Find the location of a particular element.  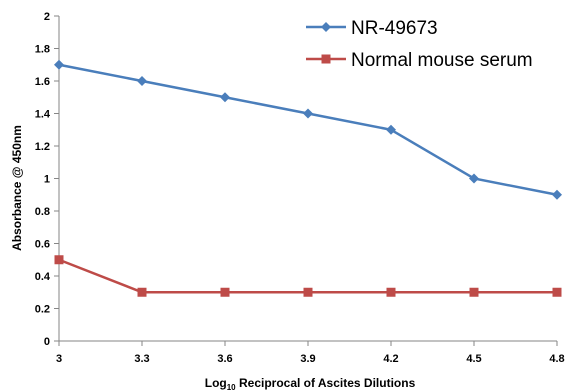

x-axis-title: Log10 Reciprocal of Ascites Dilutions is located at coordinates (310, 383).